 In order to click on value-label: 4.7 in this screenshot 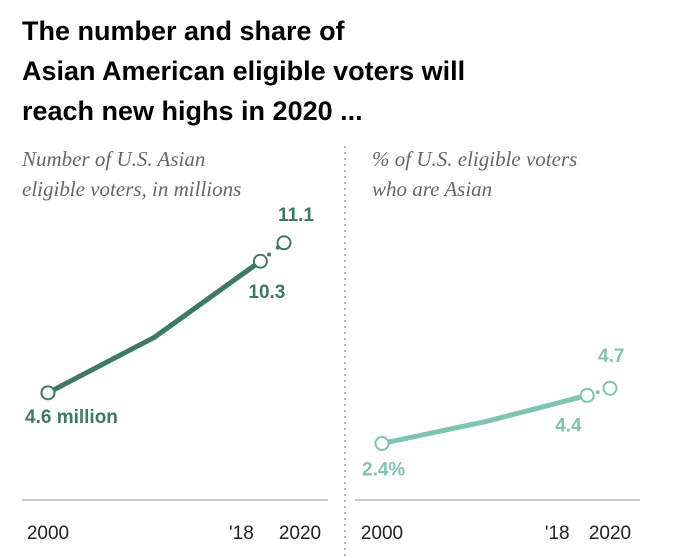, I will do `click(611, 356)`.